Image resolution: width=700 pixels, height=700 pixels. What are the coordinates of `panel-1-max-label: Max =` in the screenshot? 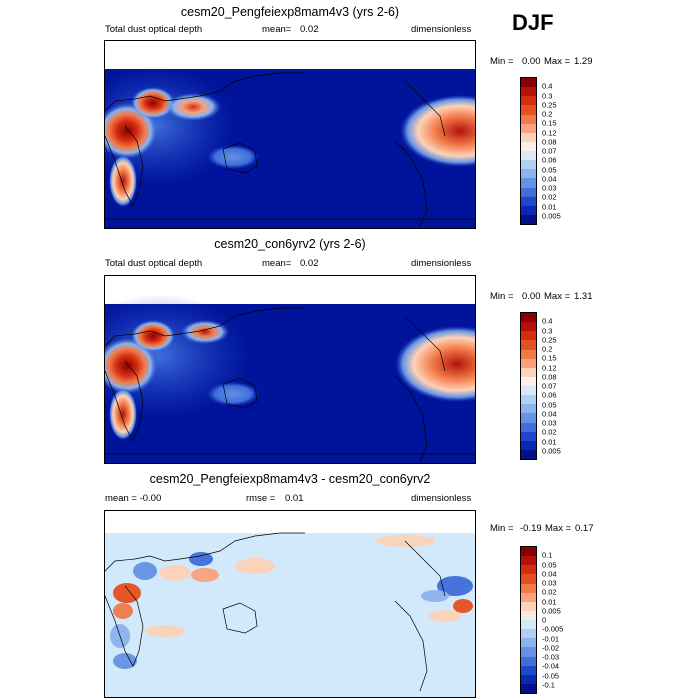 It's located at (557, 61).